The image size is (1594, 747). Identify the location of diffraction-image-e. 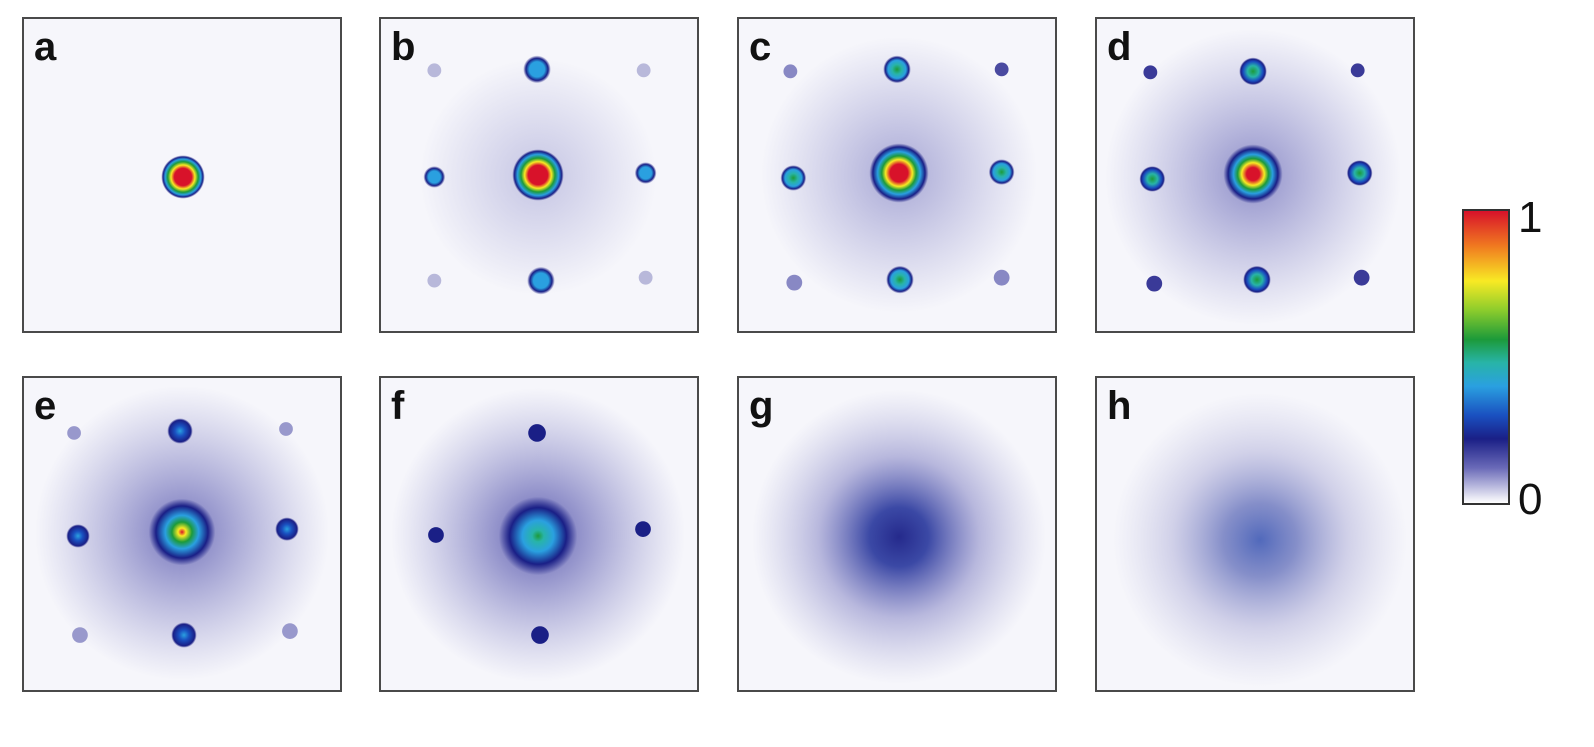
(182, 533).